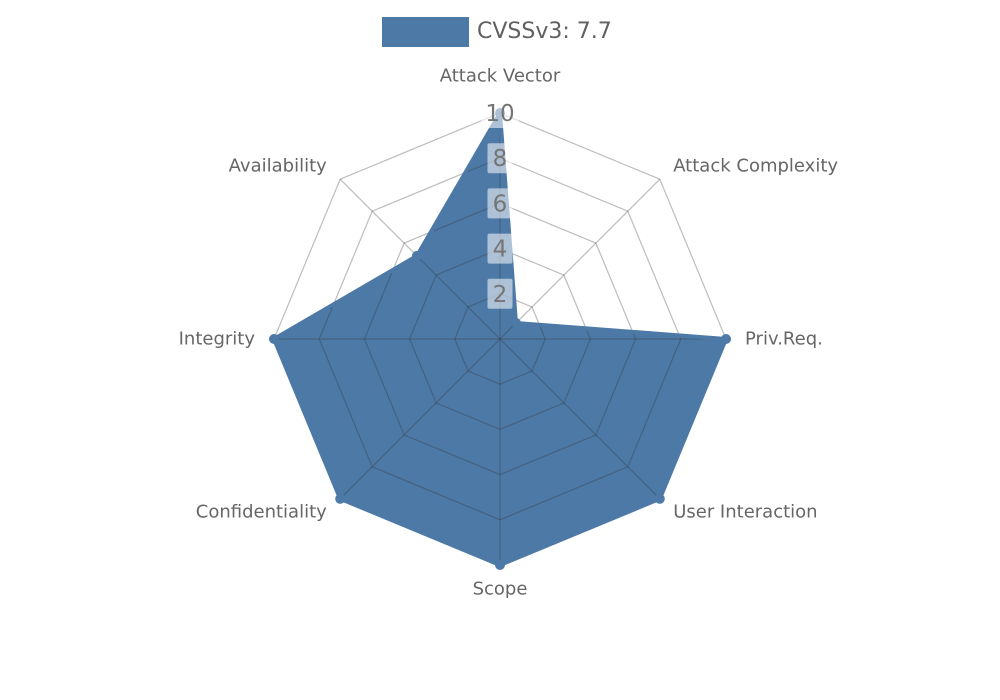 The width and height of the screenshot is (1000, 700). I want to click on legend: CVSSv3: 7.7, so click(497, 32).